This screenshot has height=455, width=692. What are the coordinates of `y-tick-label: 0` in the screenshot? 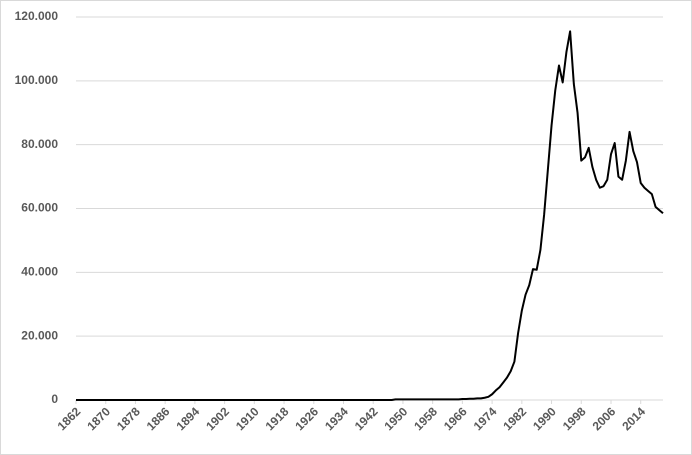 It's located at (54, 399).